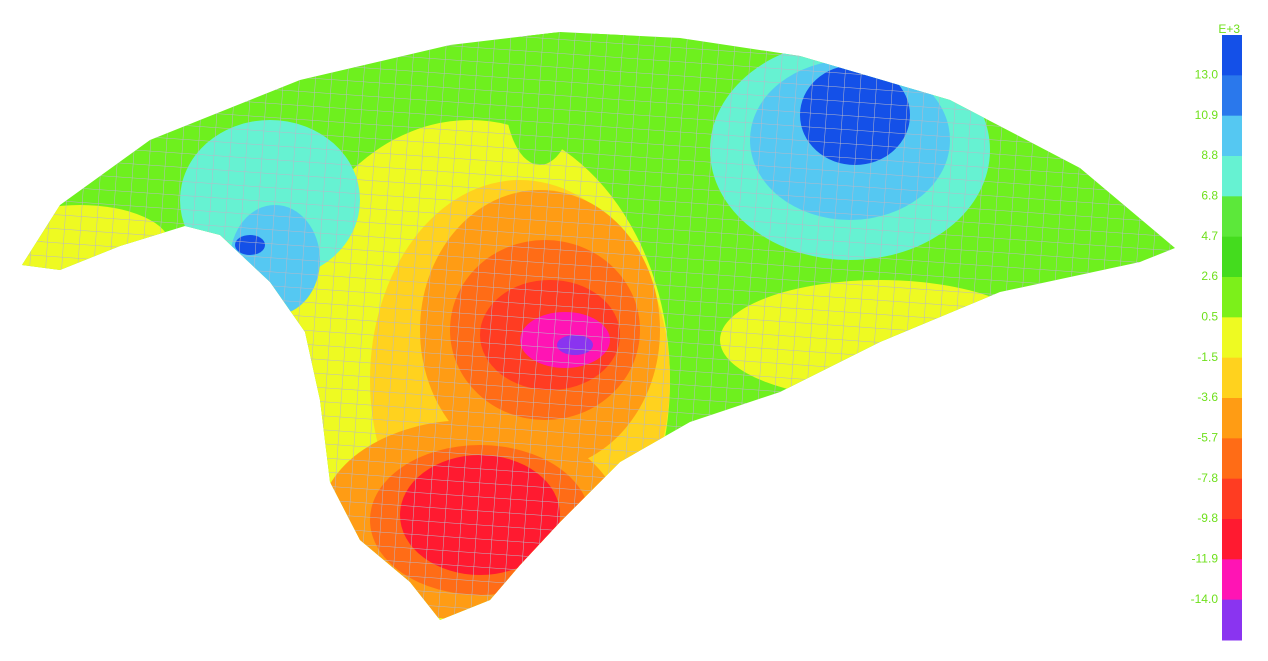  Describe the element at coordinates (1207, 115) in the screenshot. I see `legend-level: 10.9` at that location.